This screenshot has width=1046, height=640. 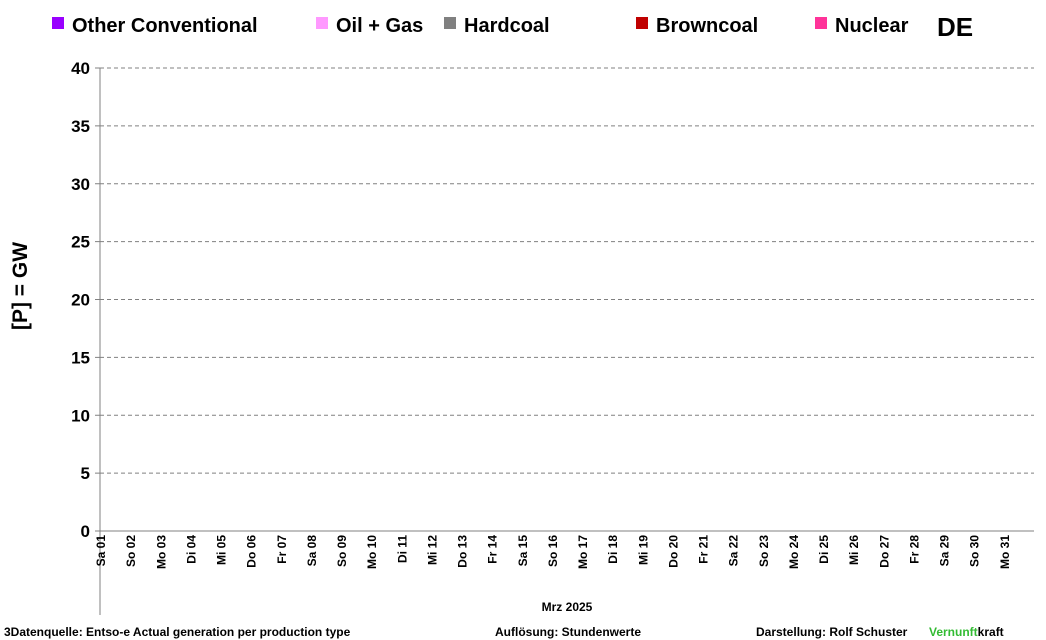 What do you see at coordinates (222, 550) in the screenshot?
I see `x-tick-label: Mi 05` at bounding box center [222, 550].